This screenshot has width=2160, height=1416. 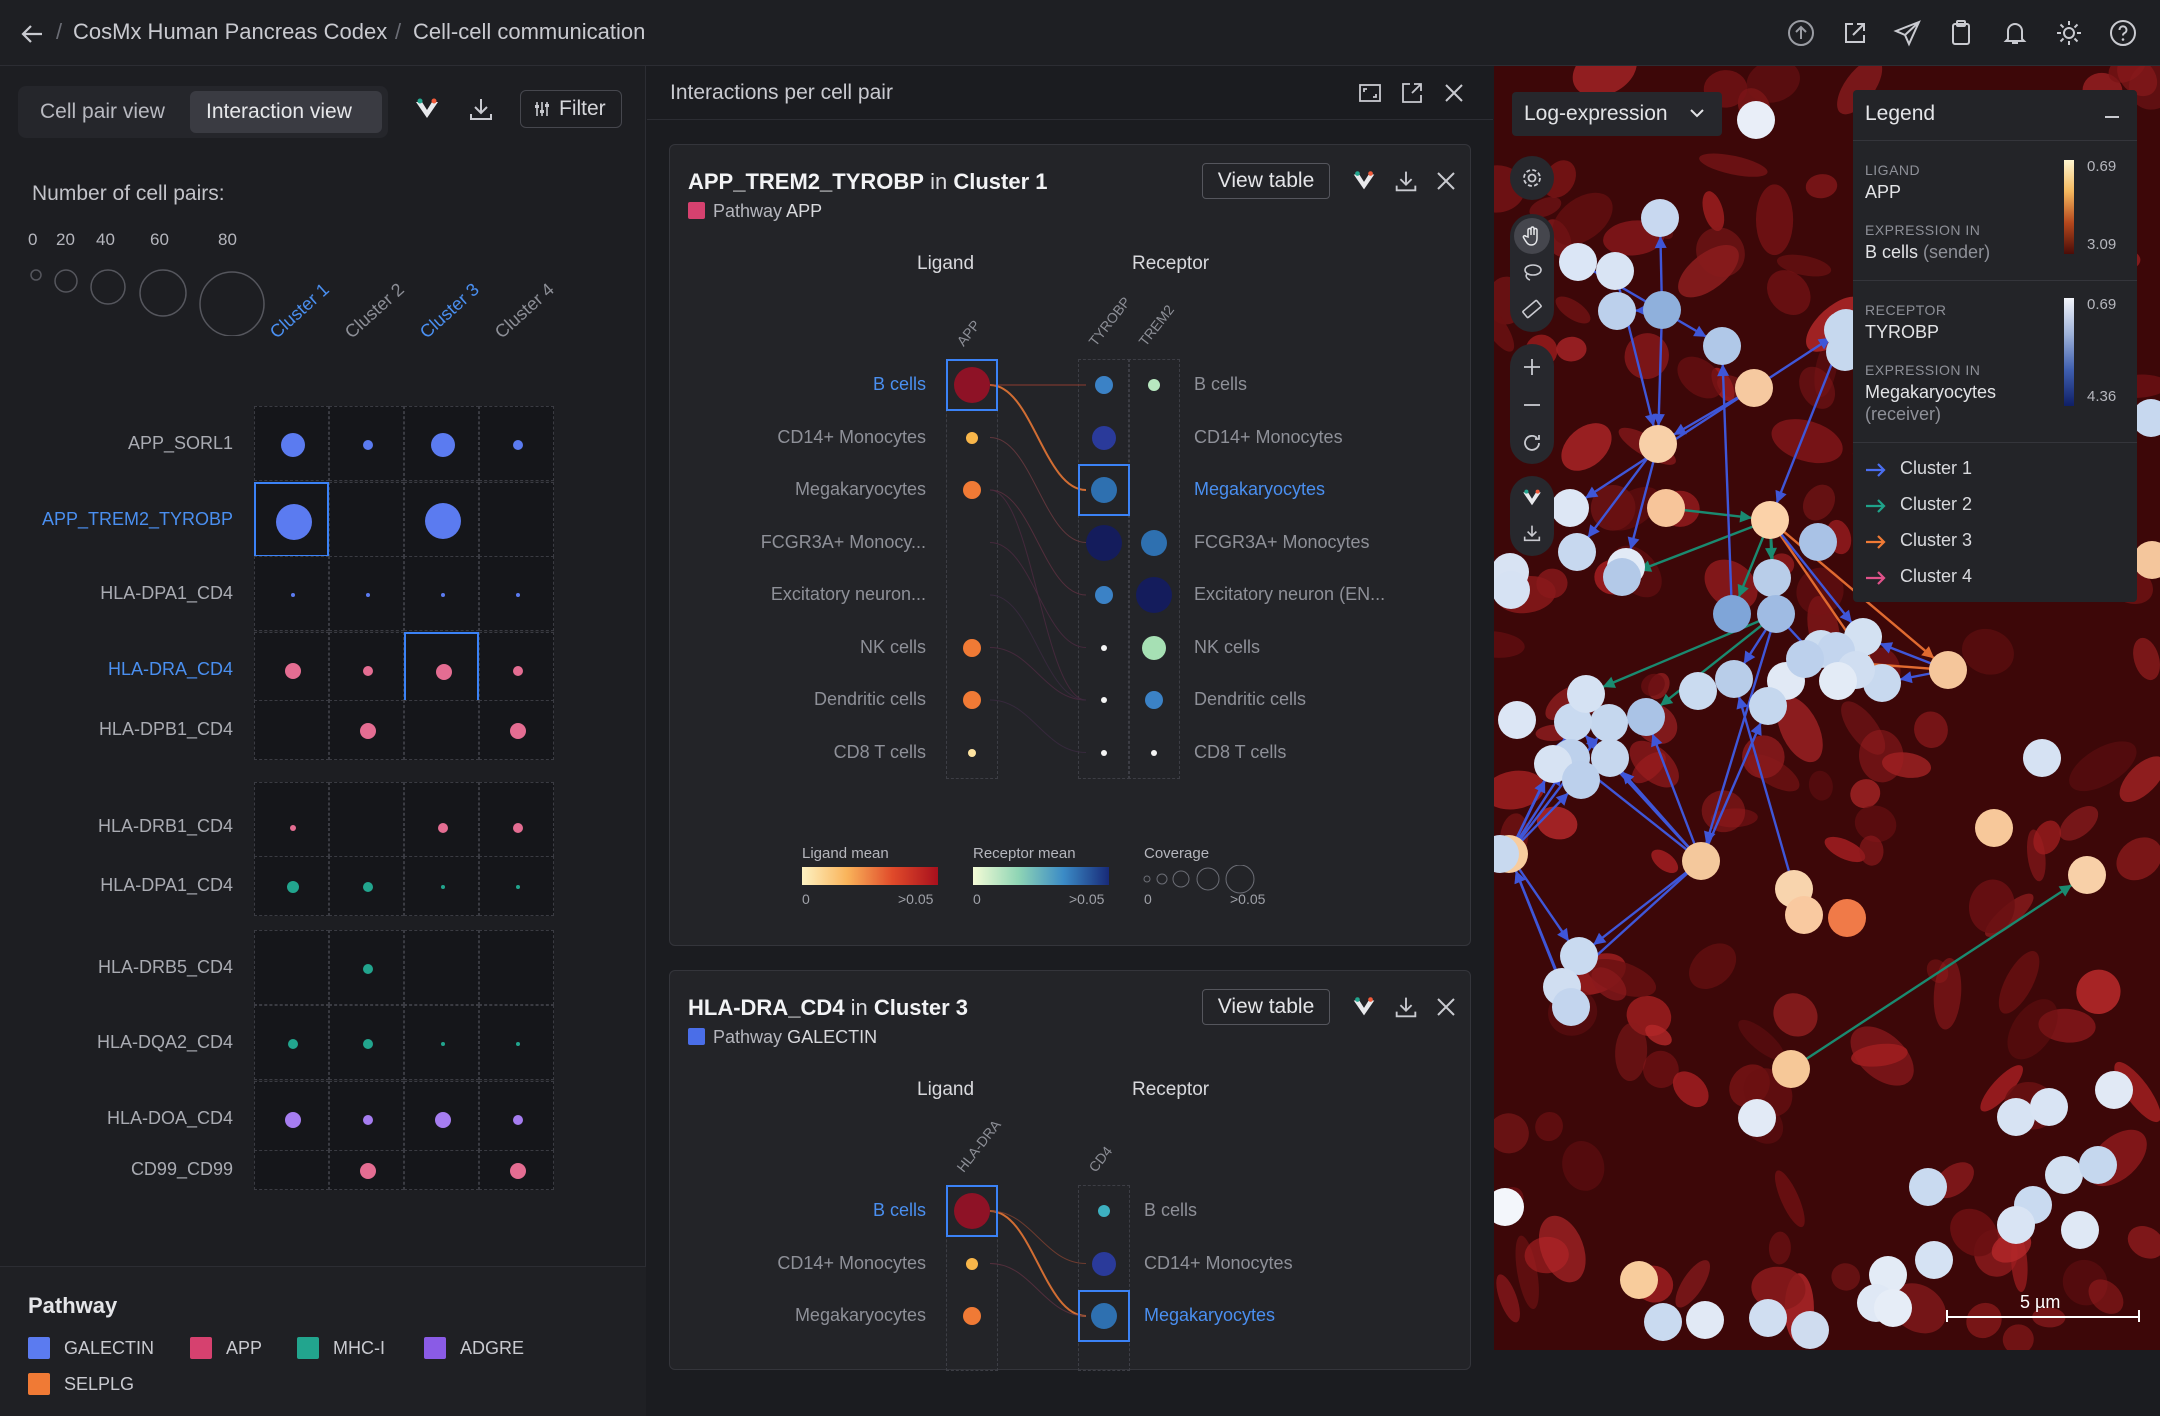 What do you see at coordinates (449, 311) in the screenshot?
I see `column-header: Cluster 3` at bounding box center [449, 311].